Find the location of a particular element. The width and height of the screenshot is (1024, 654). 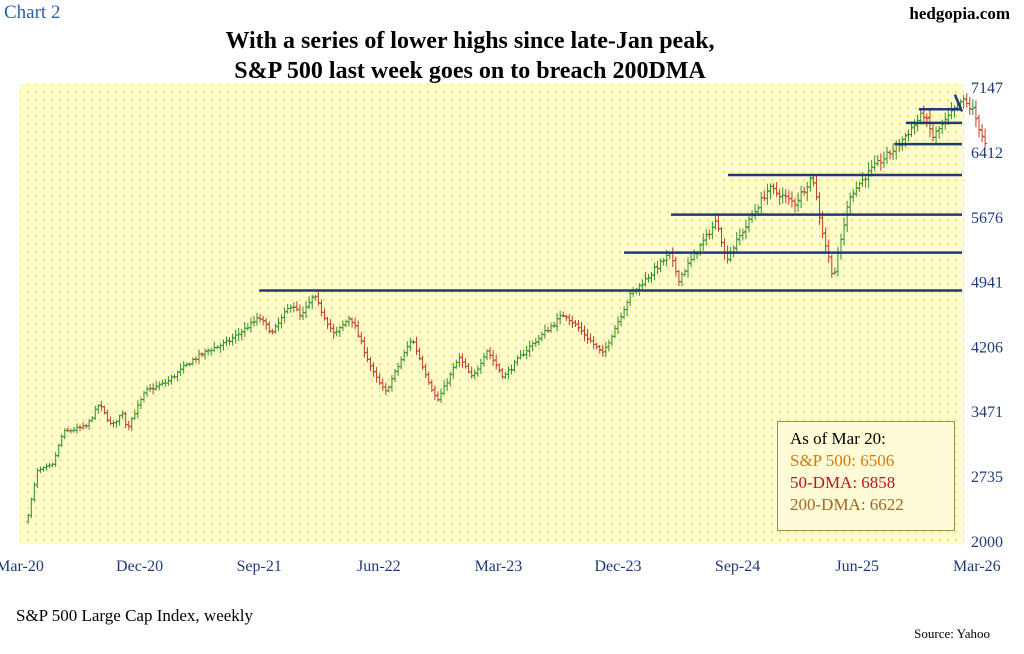

chart-subtitle: S&P 500 Large Cap Index, weekly is located at coordinates (135, 615).